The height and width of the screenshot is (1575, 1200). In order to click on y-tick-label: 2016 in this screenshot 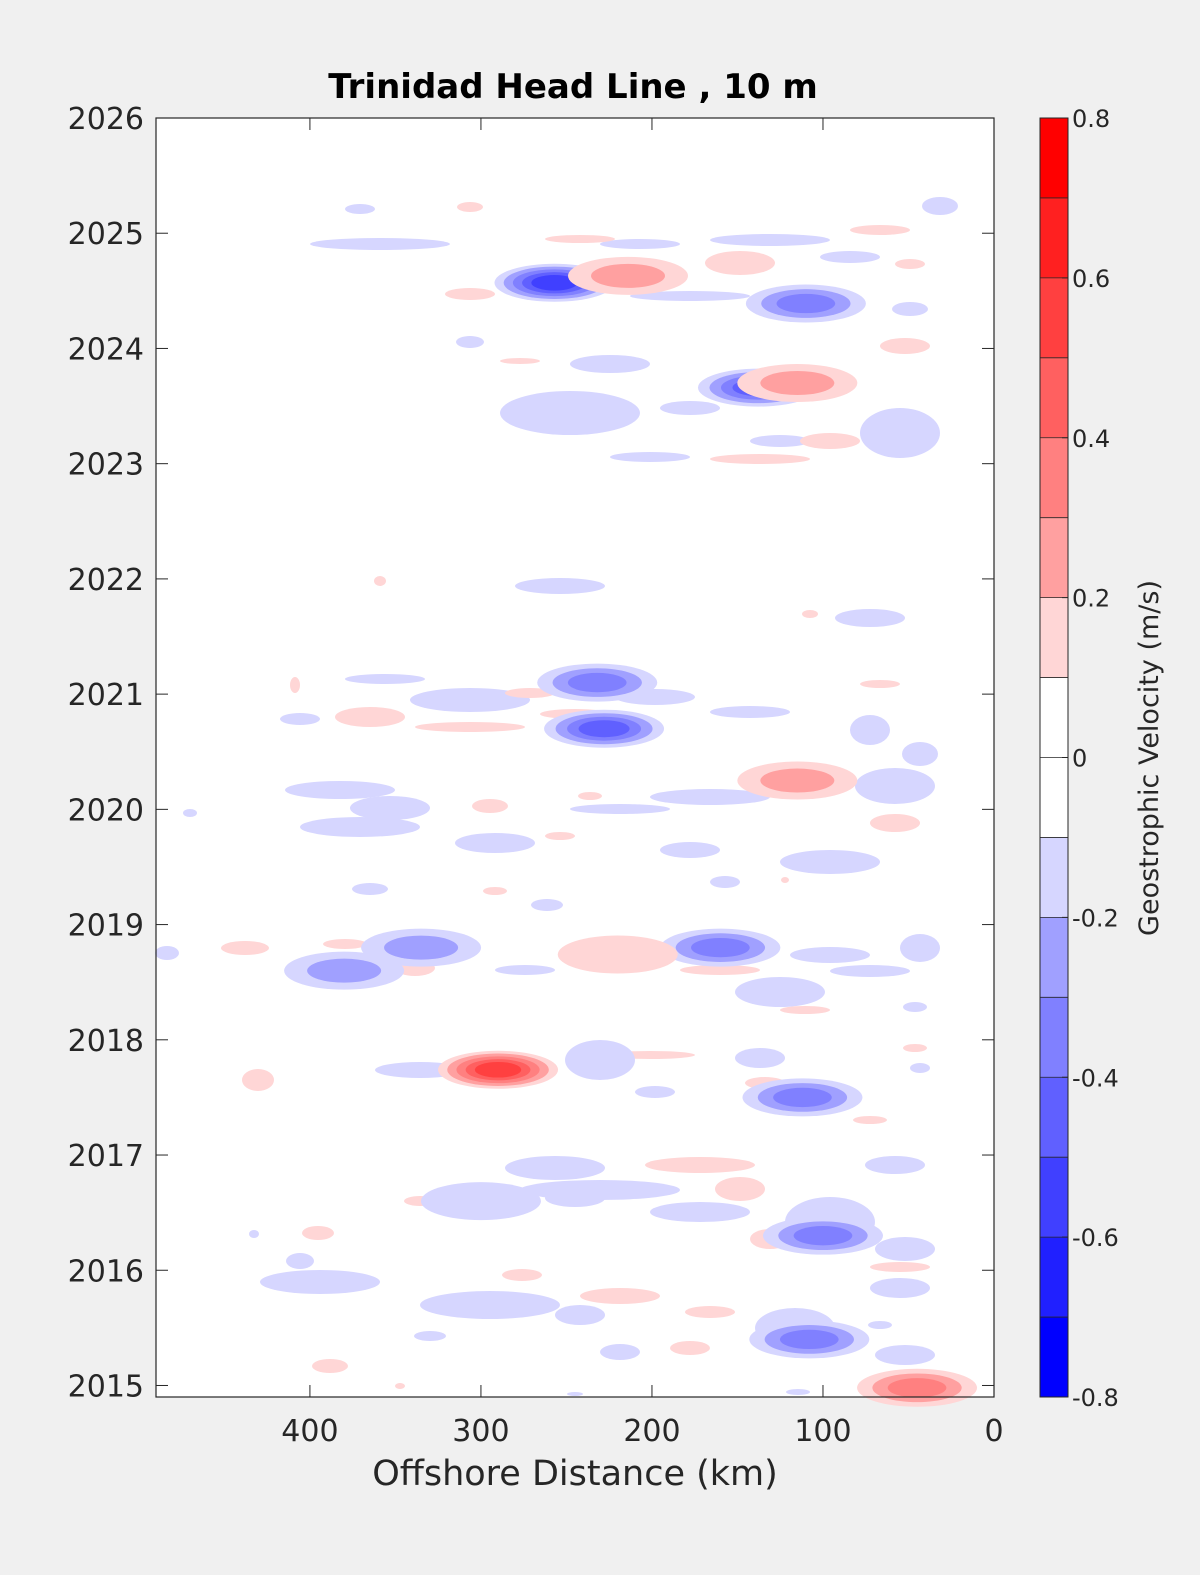, I will do `click(106, 1271)`.